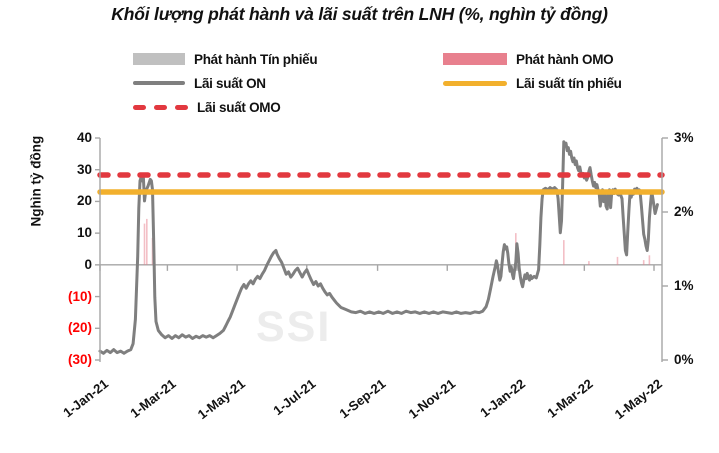  Describe the element at coordinates (84, 137) in the screenshot. I see `y-left-tick-label: 40` at that location.